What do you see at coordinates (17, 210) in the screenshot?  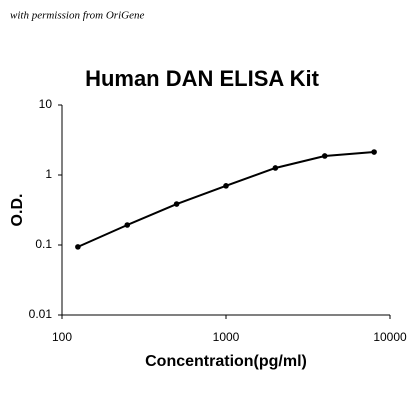 I see `y-axis-title: O.D.` at bounding box center [17, 210].